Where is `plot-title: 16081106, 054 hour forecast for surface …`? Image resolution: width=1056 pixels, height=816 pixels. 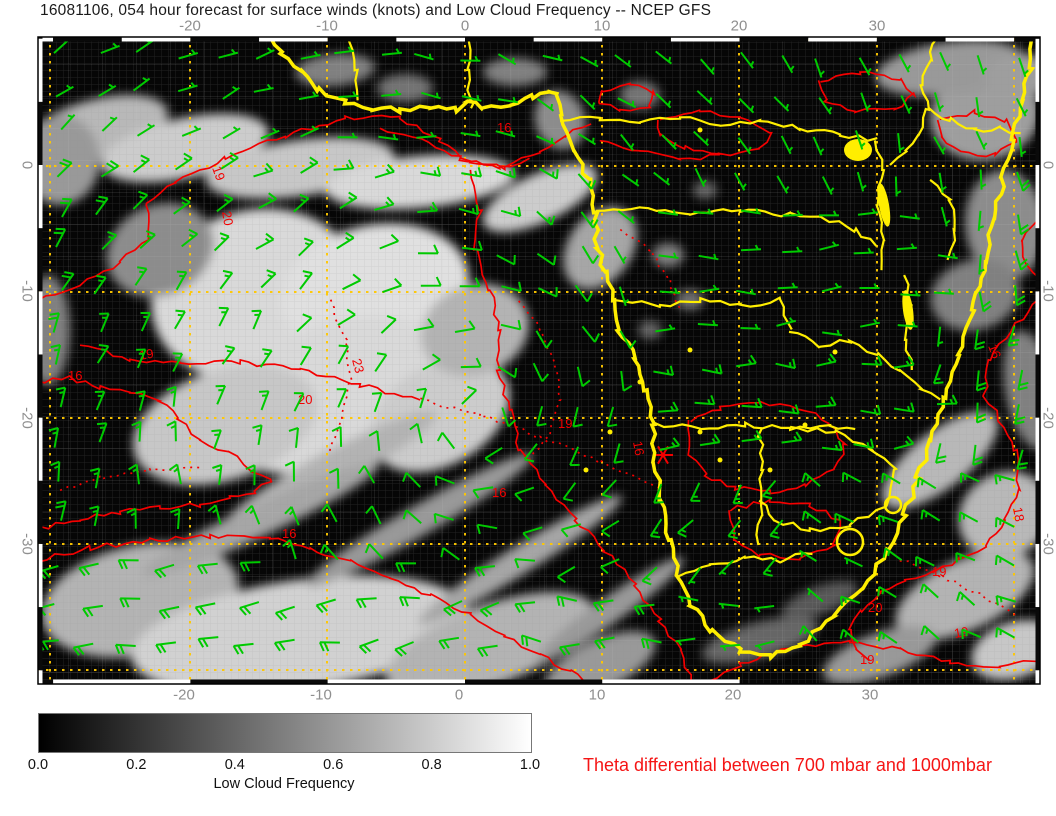
plot-title: 16081106, 054 hour forecast for surface … is located at coordinates (376, 10).